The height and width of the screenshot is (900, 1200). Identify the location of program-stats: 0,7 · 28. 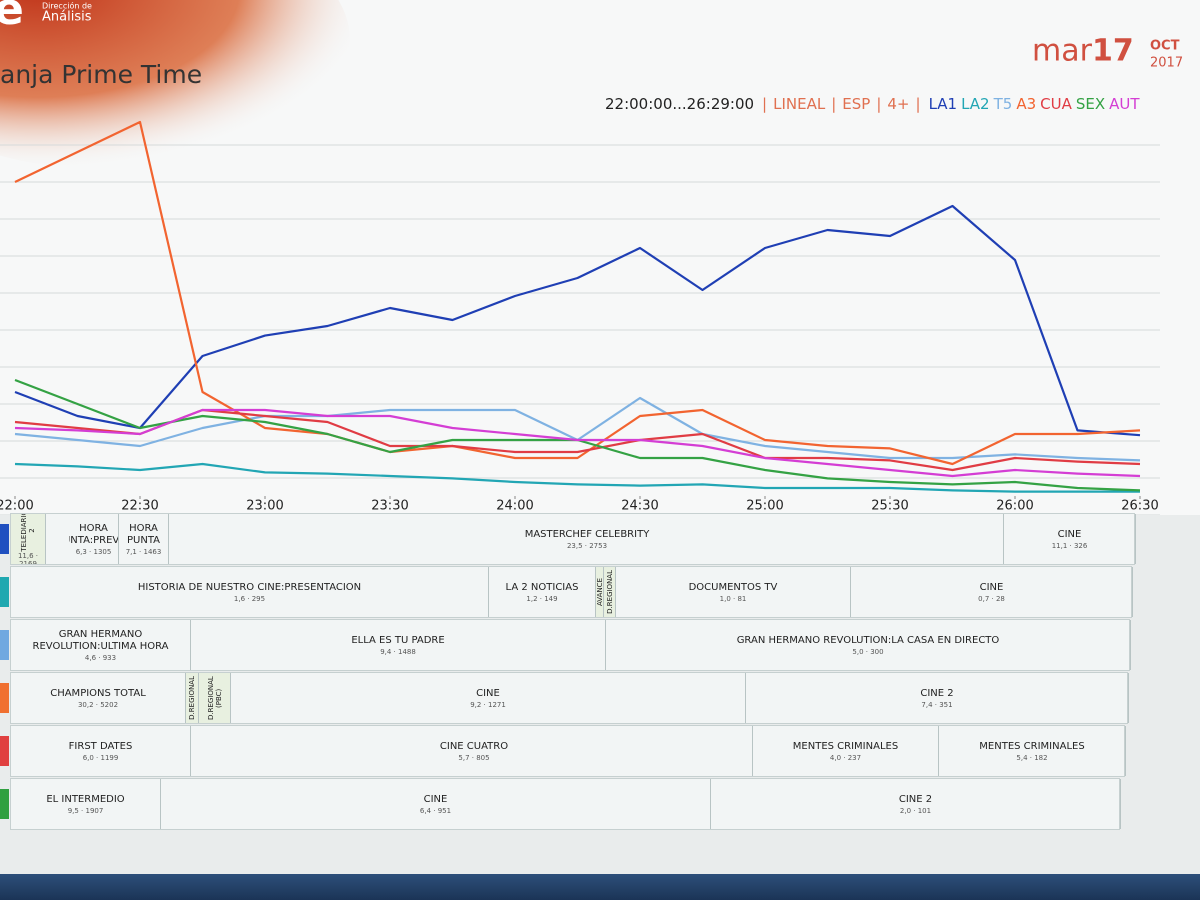
(991, 598).